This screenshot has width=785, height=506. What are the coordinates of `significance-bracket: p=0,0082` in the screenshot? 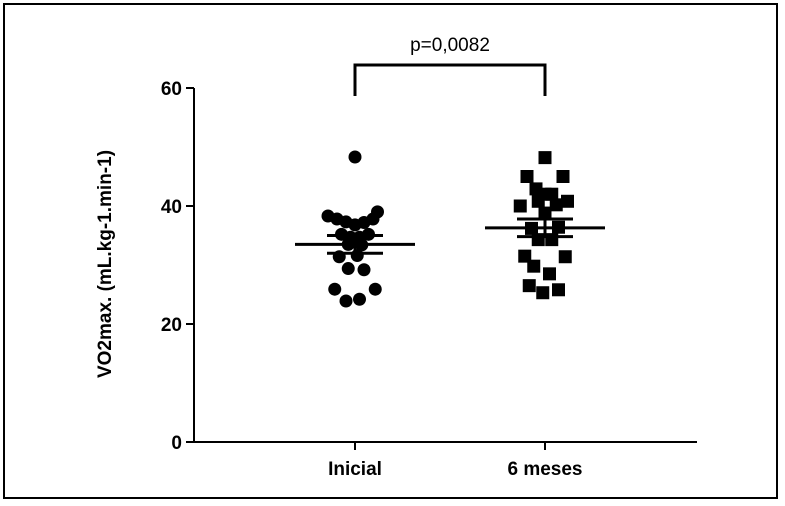 It's located at (450, 65).